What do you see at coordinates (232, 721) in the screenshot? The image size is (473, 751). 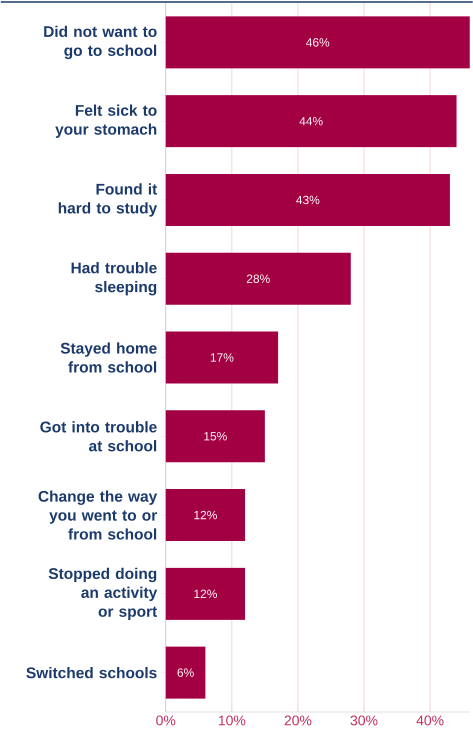 I see `x-tick-label: 10%` at bounding box center [232, 721].